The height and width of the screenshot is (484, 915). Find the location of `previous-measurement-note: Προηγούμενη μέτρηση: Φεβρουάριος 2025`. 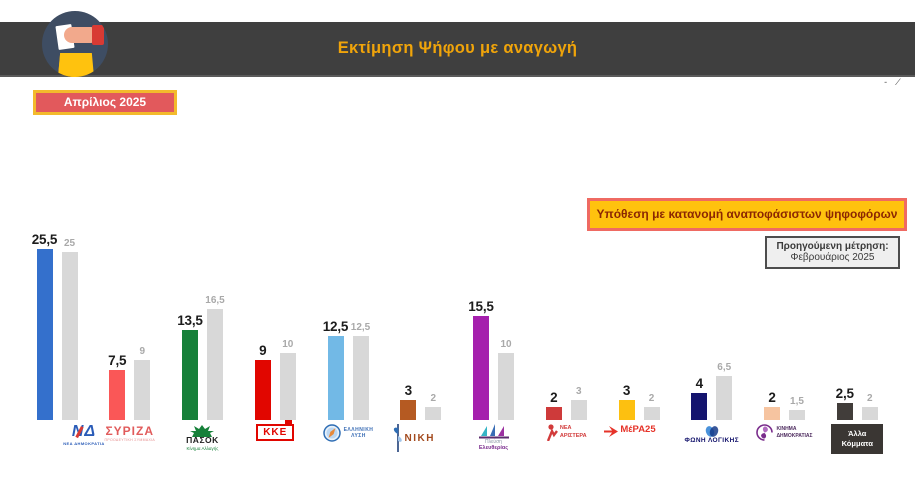

previous-measurement-note: Προηγούμενη μέτρηση: Φεβρουάριος 2025 is located at coordinates (832, 252).